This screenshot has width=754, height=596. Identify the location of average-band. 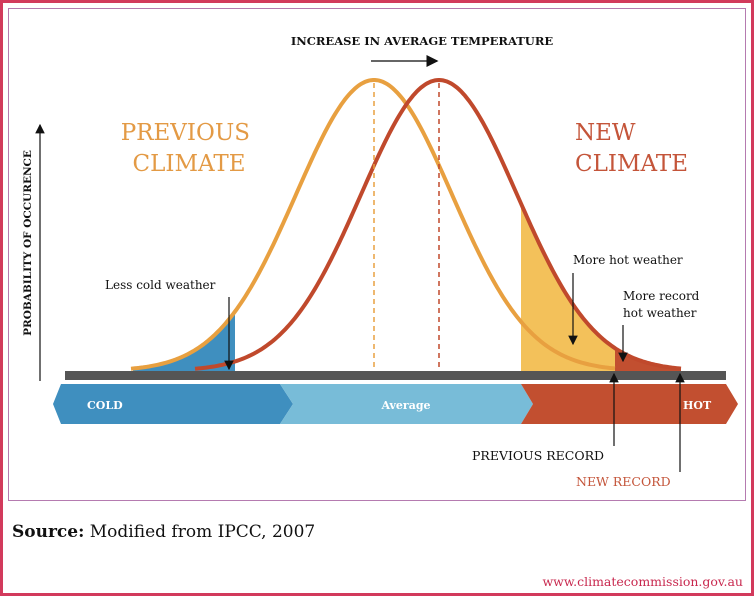
(406, 404).